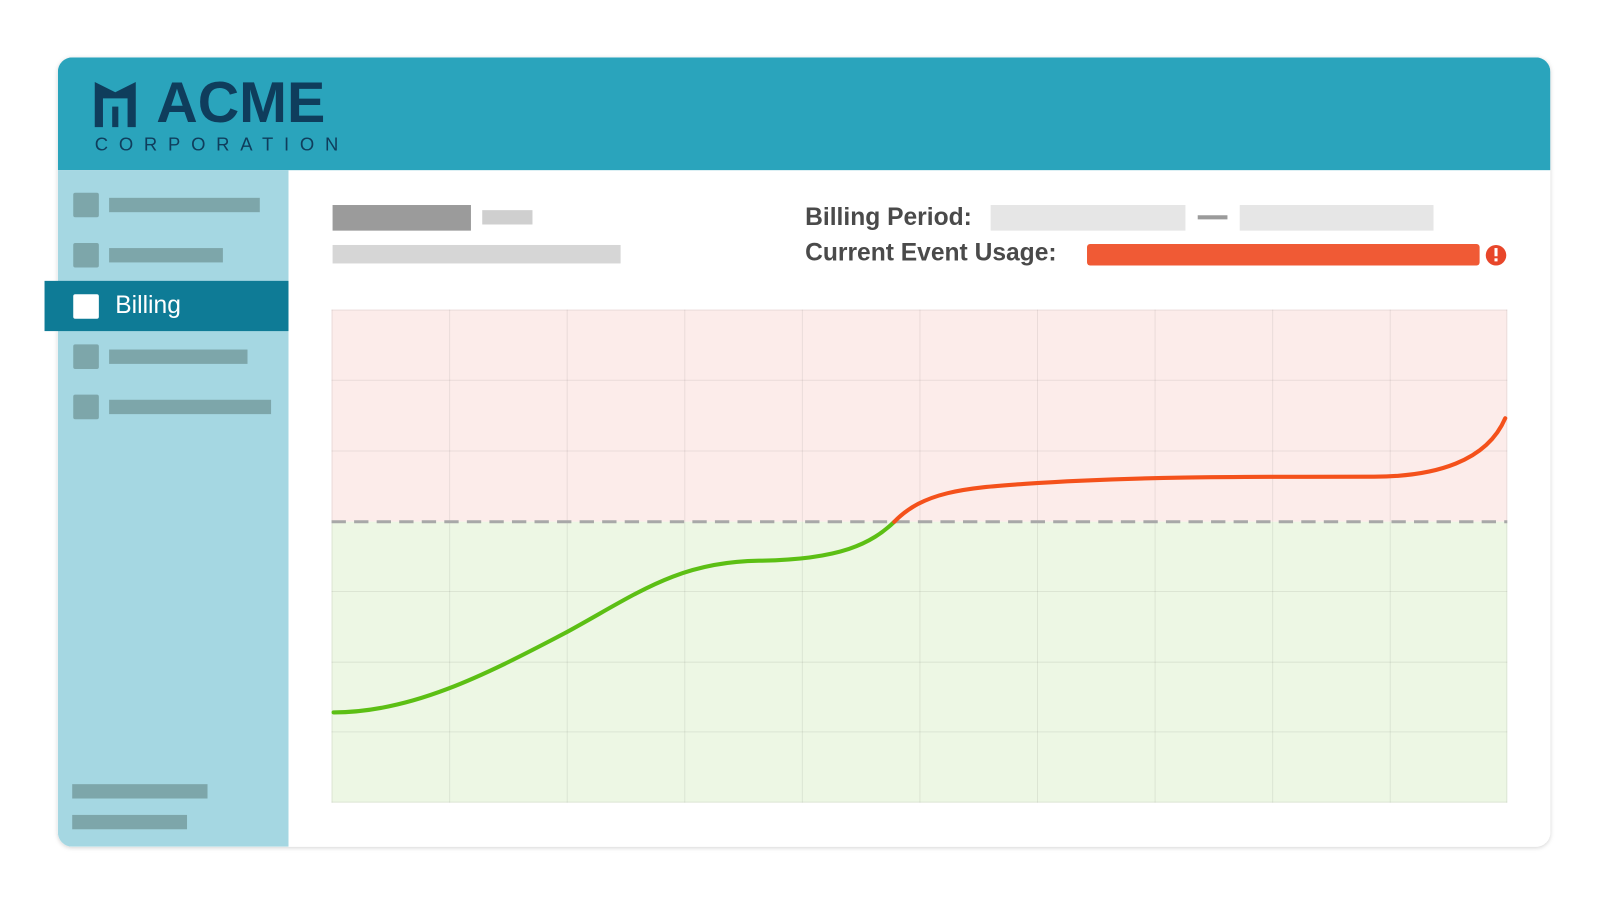  Describe the element at coordinates (507, 217) in the screenshot. I see `tag-placeholder` at that location.